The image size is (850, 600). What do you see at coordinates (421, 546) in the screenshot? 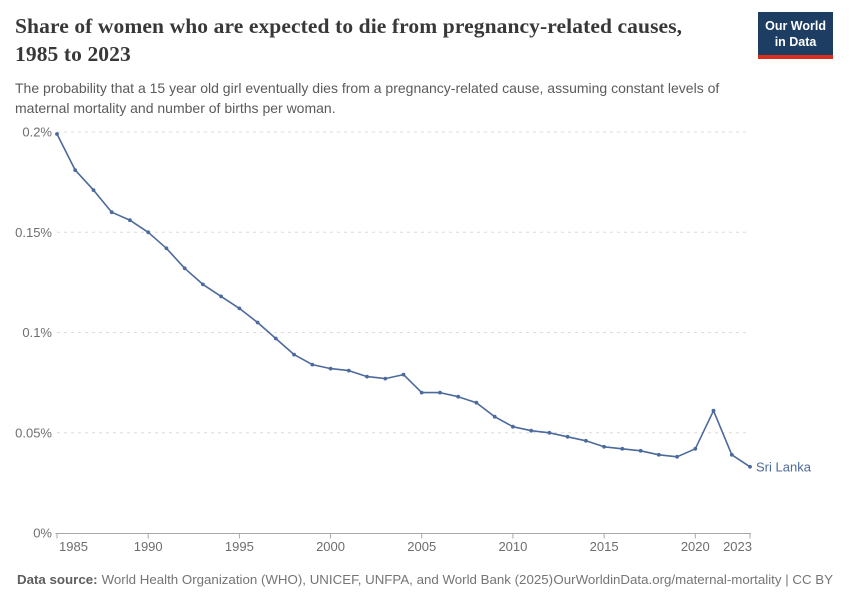
I see `x-tick-label: 2005` at bounding box center [421, 546].